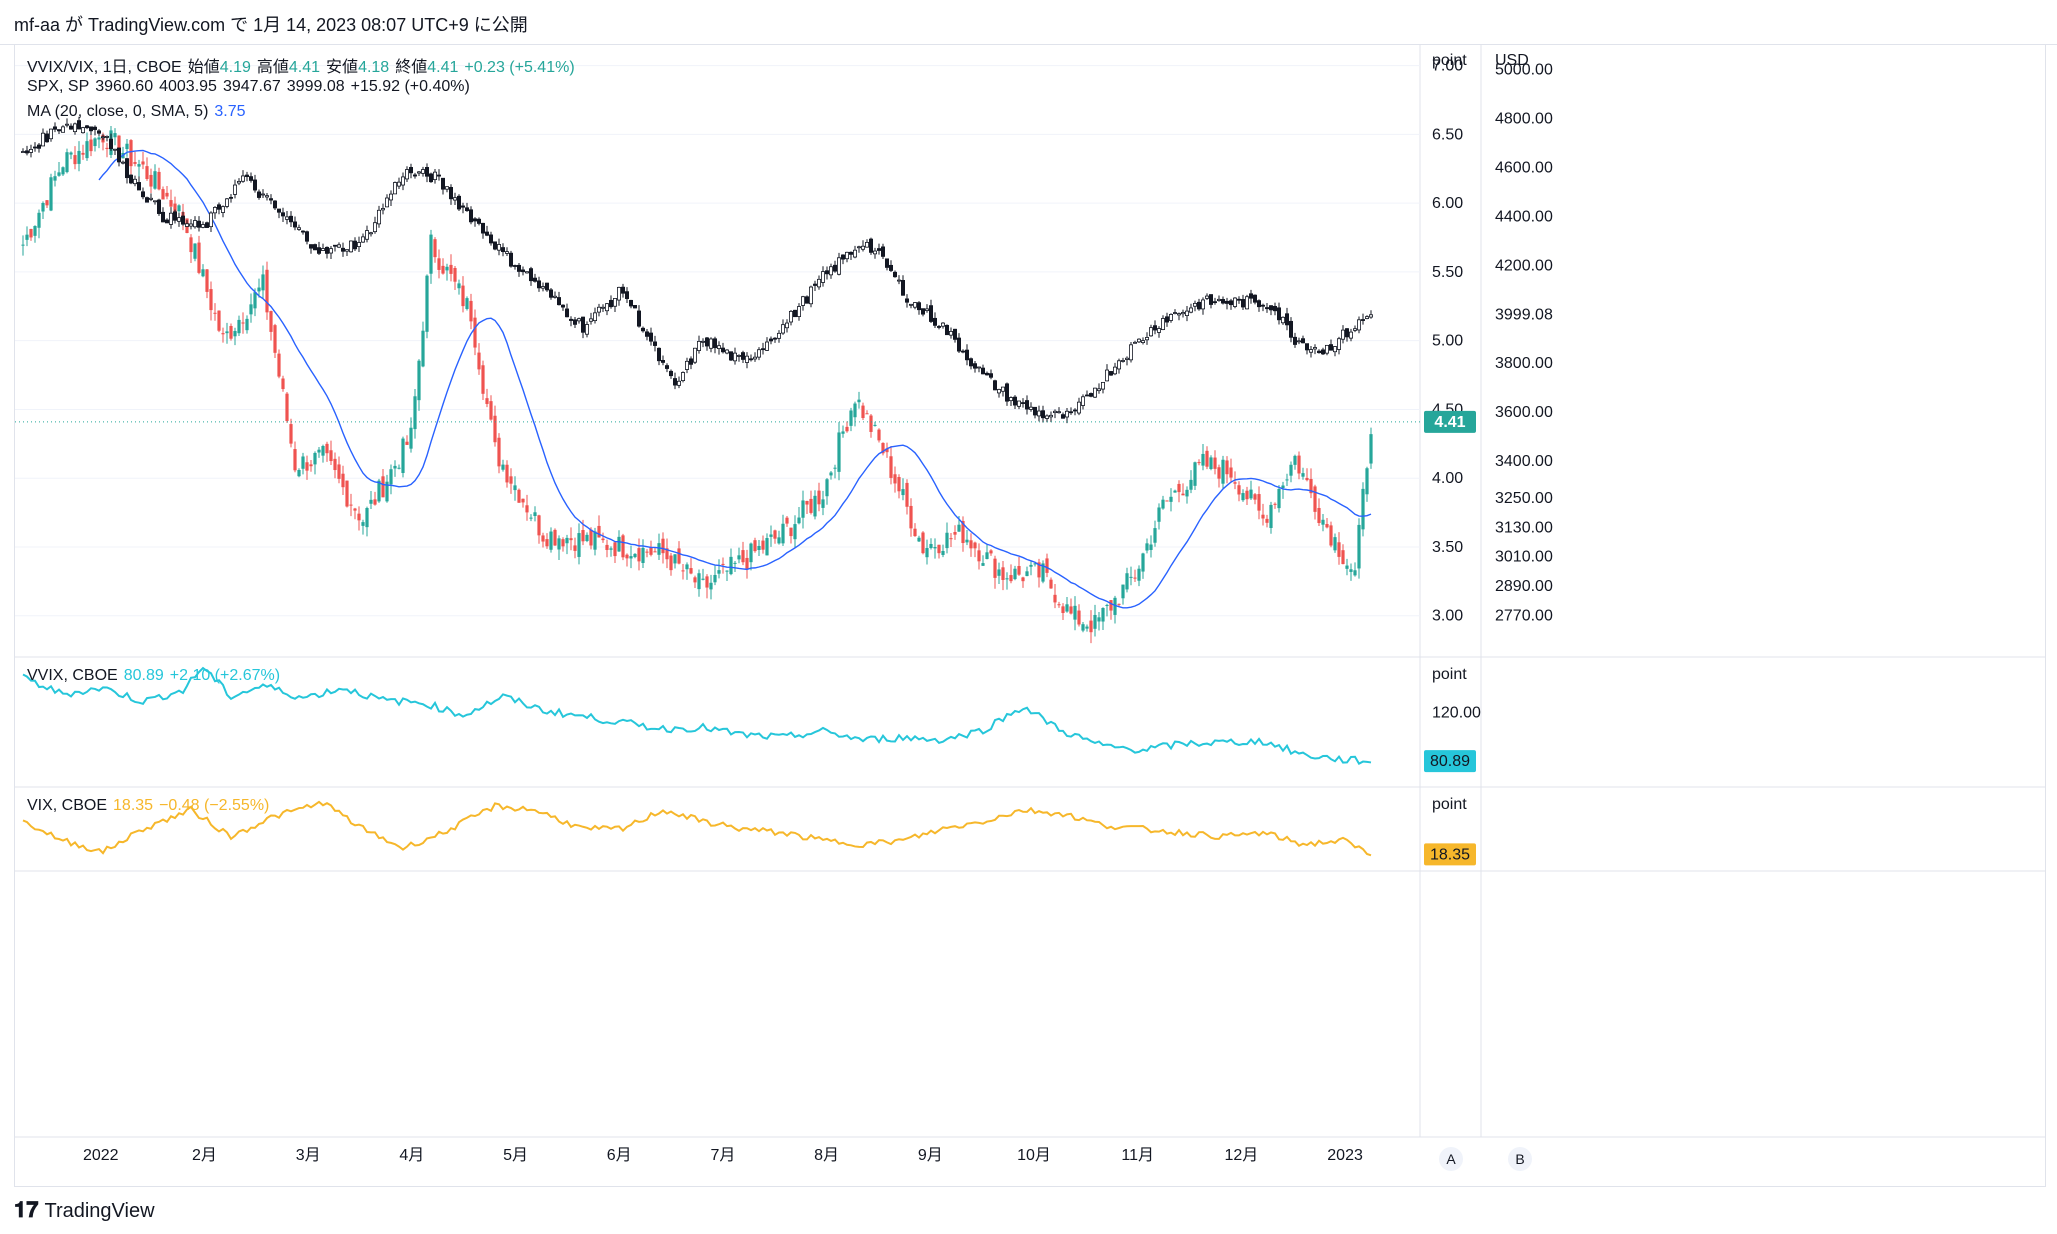 This screenshot has height=1234, width=2057. What do you see at coordinates (214, 805) in the screenshot?
I see `legend-vix-change: −0.48 (−2.55%)` at bounding box center [214, 805].